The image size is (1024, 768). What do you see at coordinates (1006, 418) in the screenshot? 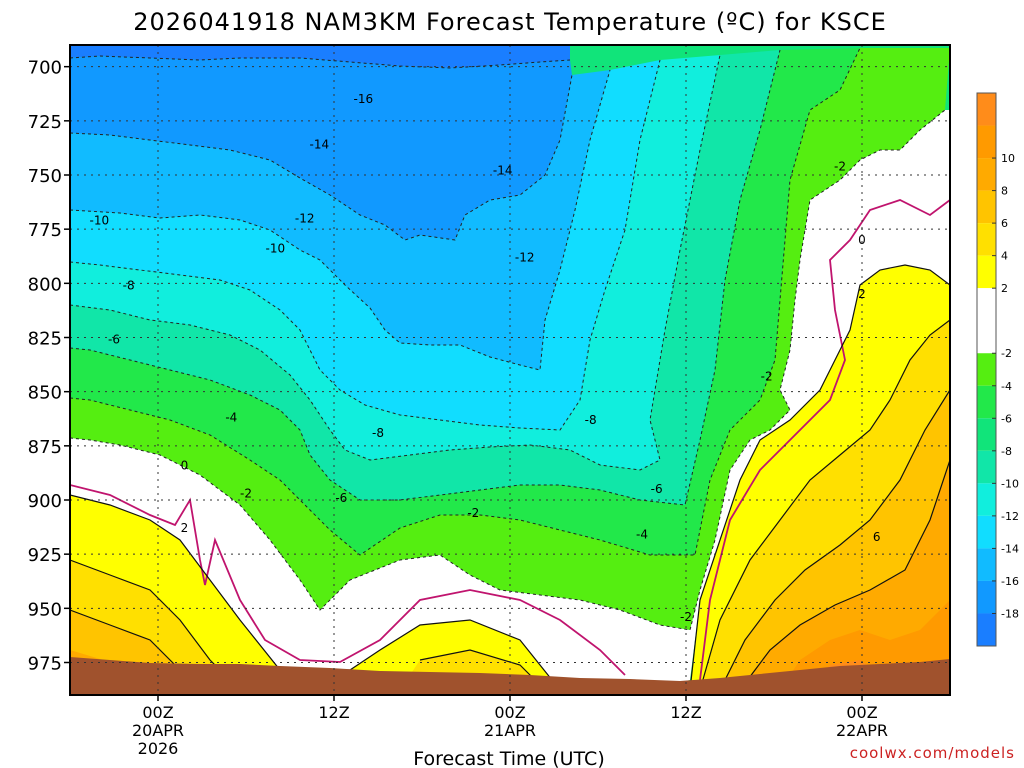
I see `colorbar-tick-label: -6` at bounding box center [1006, 418].